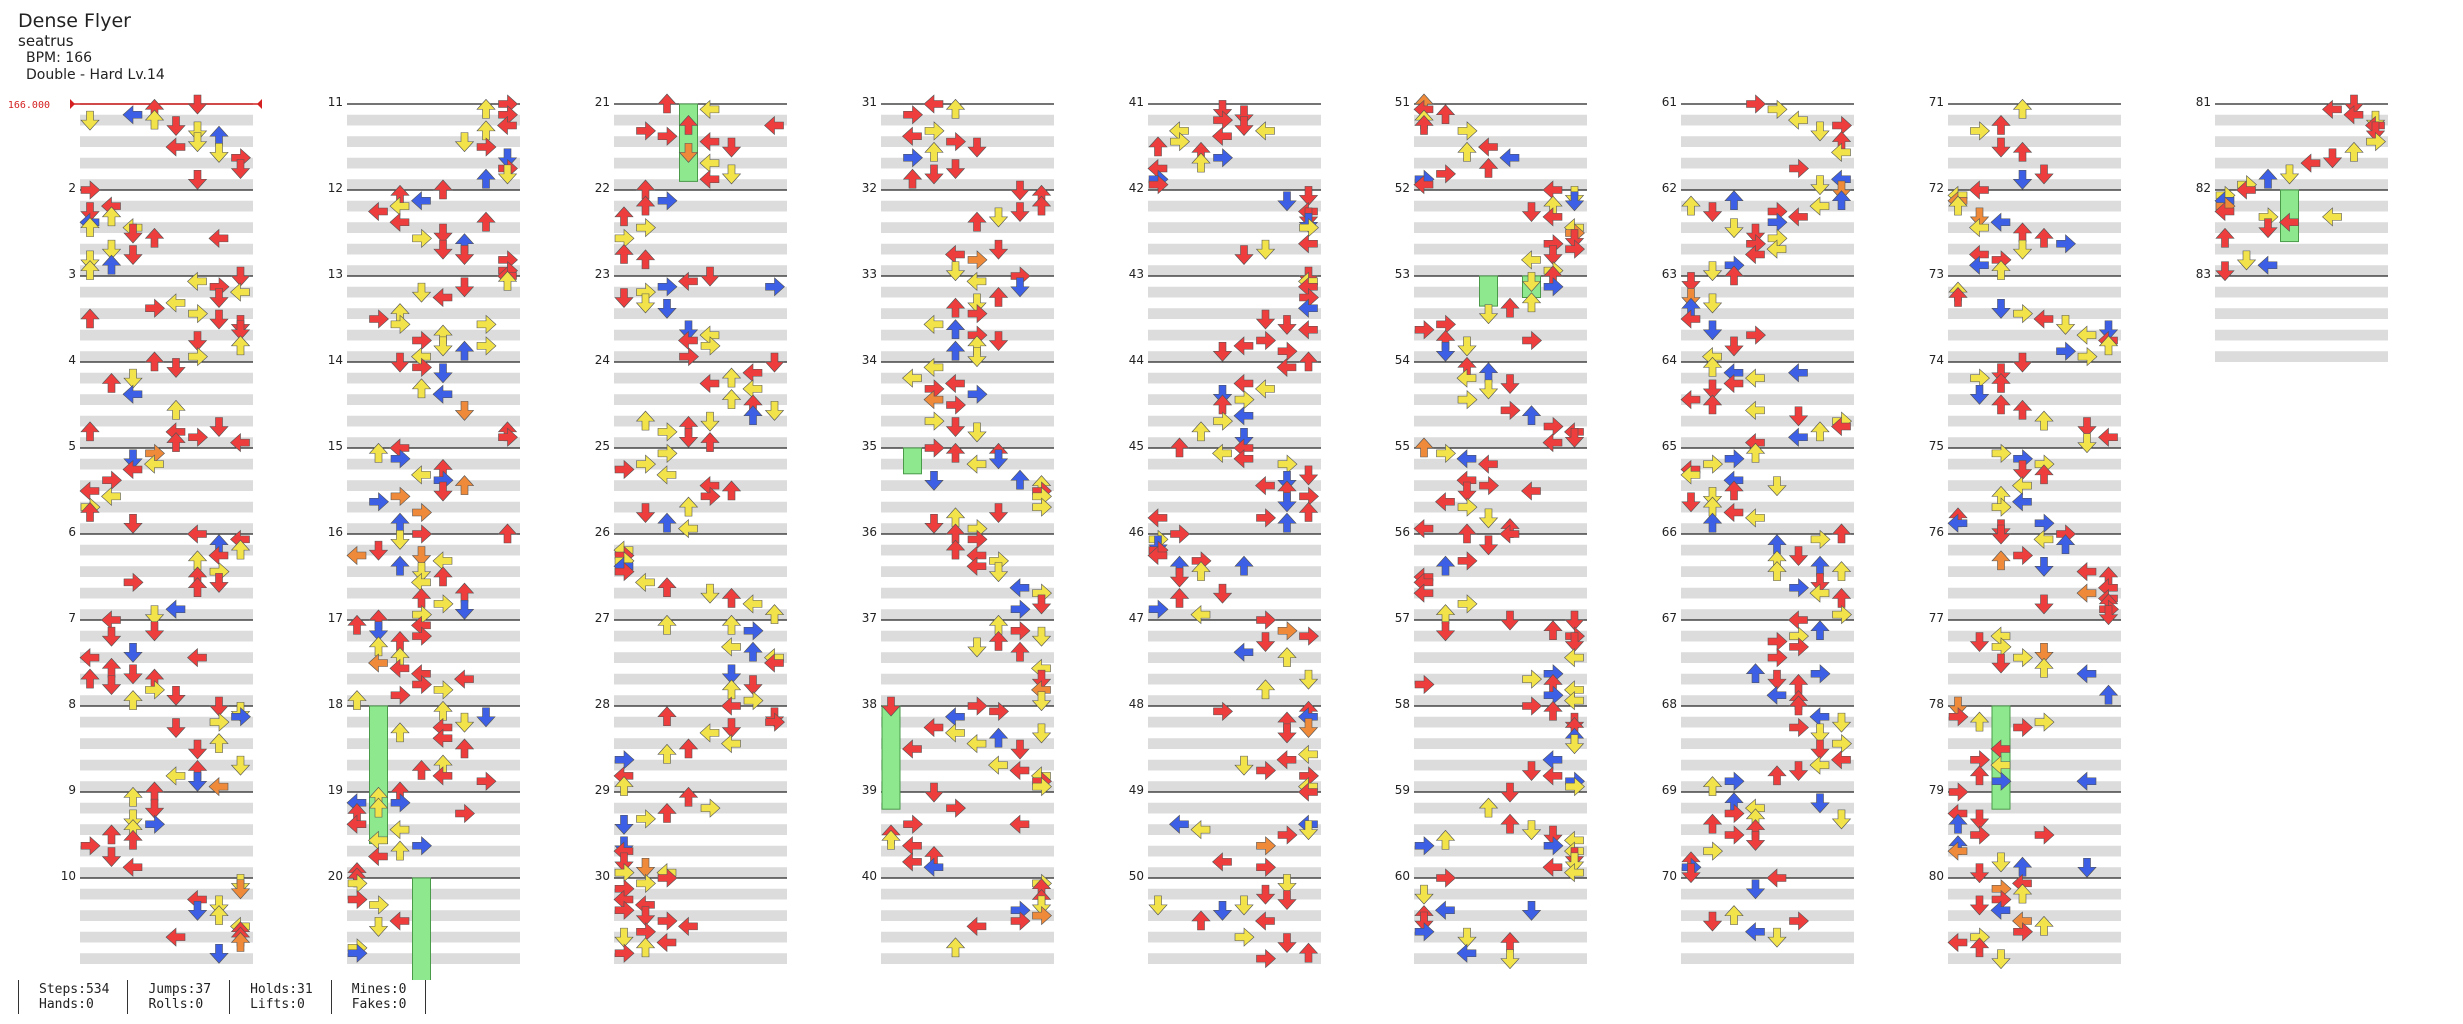  Describe the element at coordinates (68, 876) in the screenshot. I see `measure-number: 10` at that location.